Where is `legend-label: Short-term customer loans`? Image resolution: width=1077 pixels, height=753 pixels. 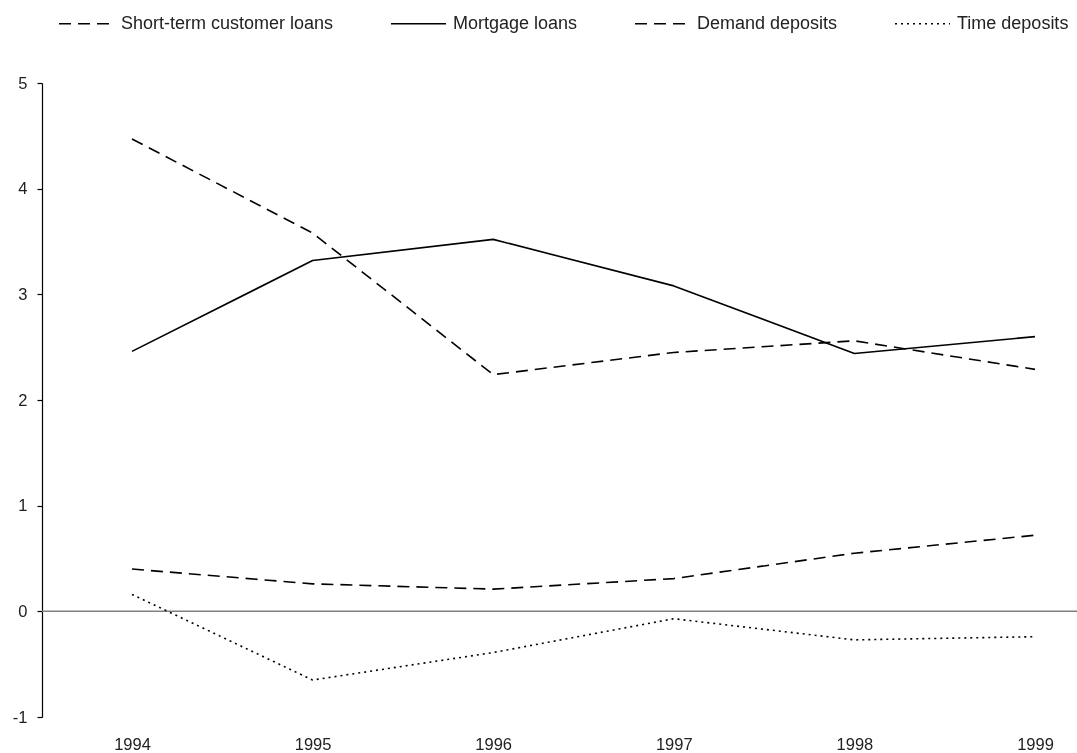 legend-label: Short-term customer loans is located at coordinates (227, 22).